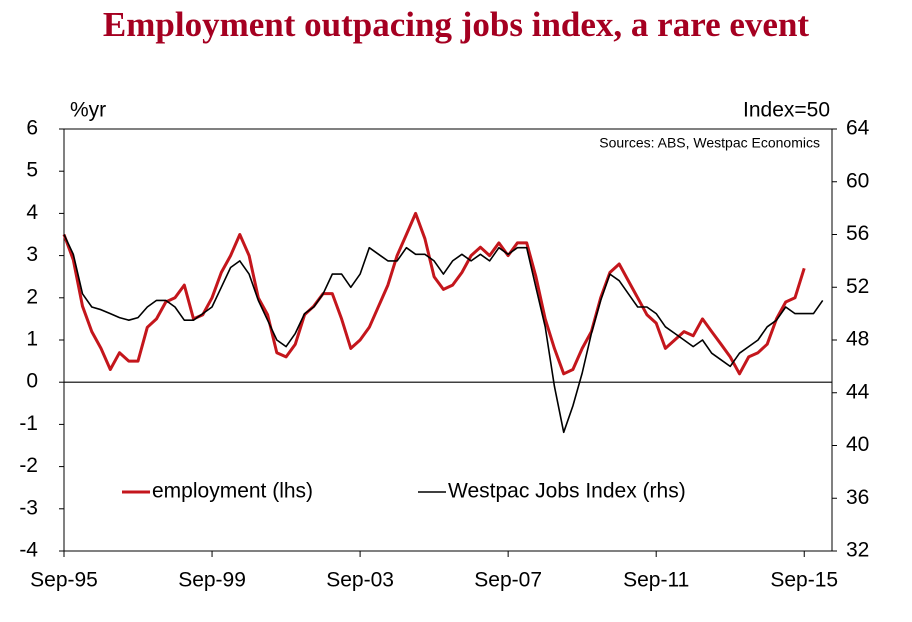  Describe the element at coordinates (28, 550) in the screenshot. I see `y-tick-label: -4` at that location.